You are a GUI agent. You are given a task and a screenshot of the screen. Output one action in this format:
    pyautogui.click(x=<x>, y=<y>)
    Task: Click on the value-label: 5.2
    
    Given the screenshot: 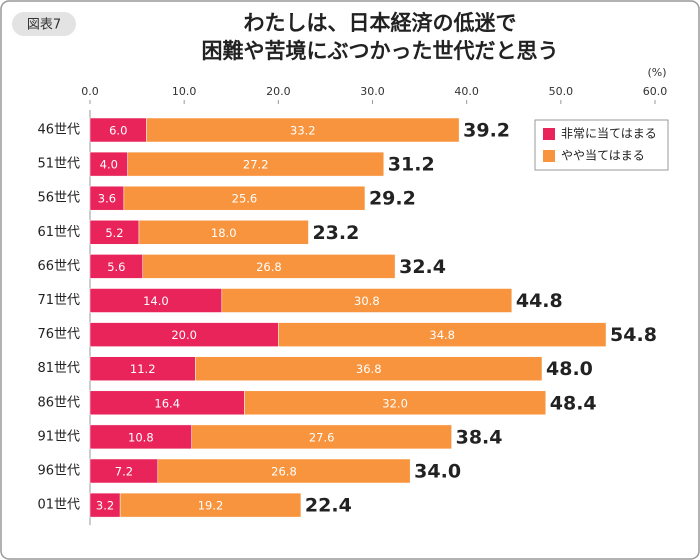 What is the action you would take?
    pyautogui.click(x=114, y=233)
    